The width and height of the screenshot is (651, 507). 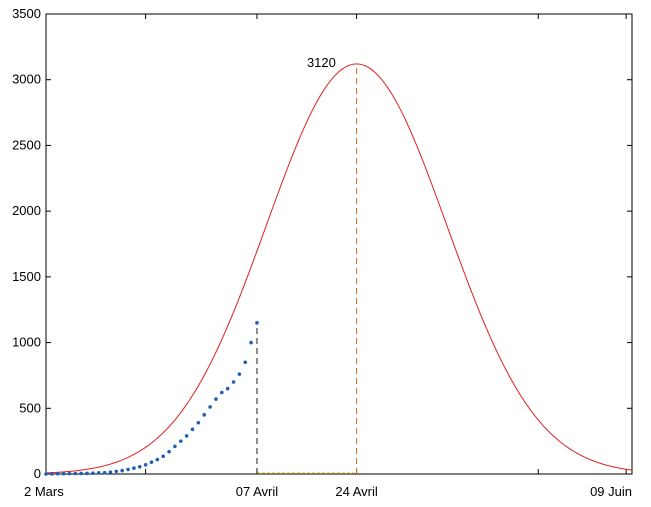 I want to click on x-tick-label: 09 Juin, so click(x=611, y=491).